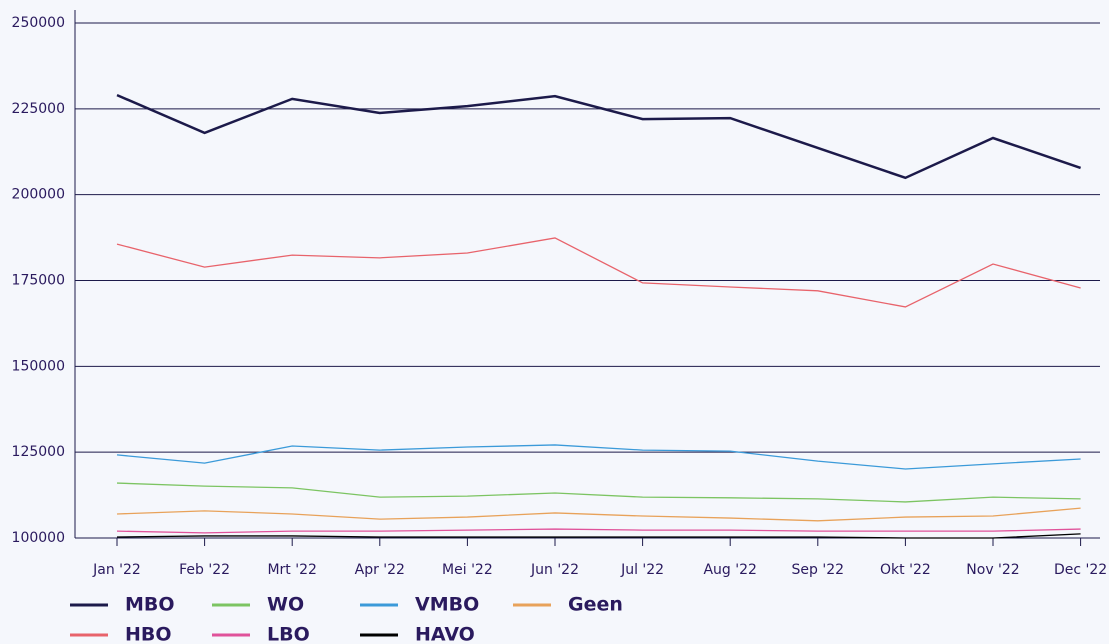 Image resolution: width=1109 pixels, height=644 pixels. I want to click on y-tick-label: 225000, so click(38, 109).